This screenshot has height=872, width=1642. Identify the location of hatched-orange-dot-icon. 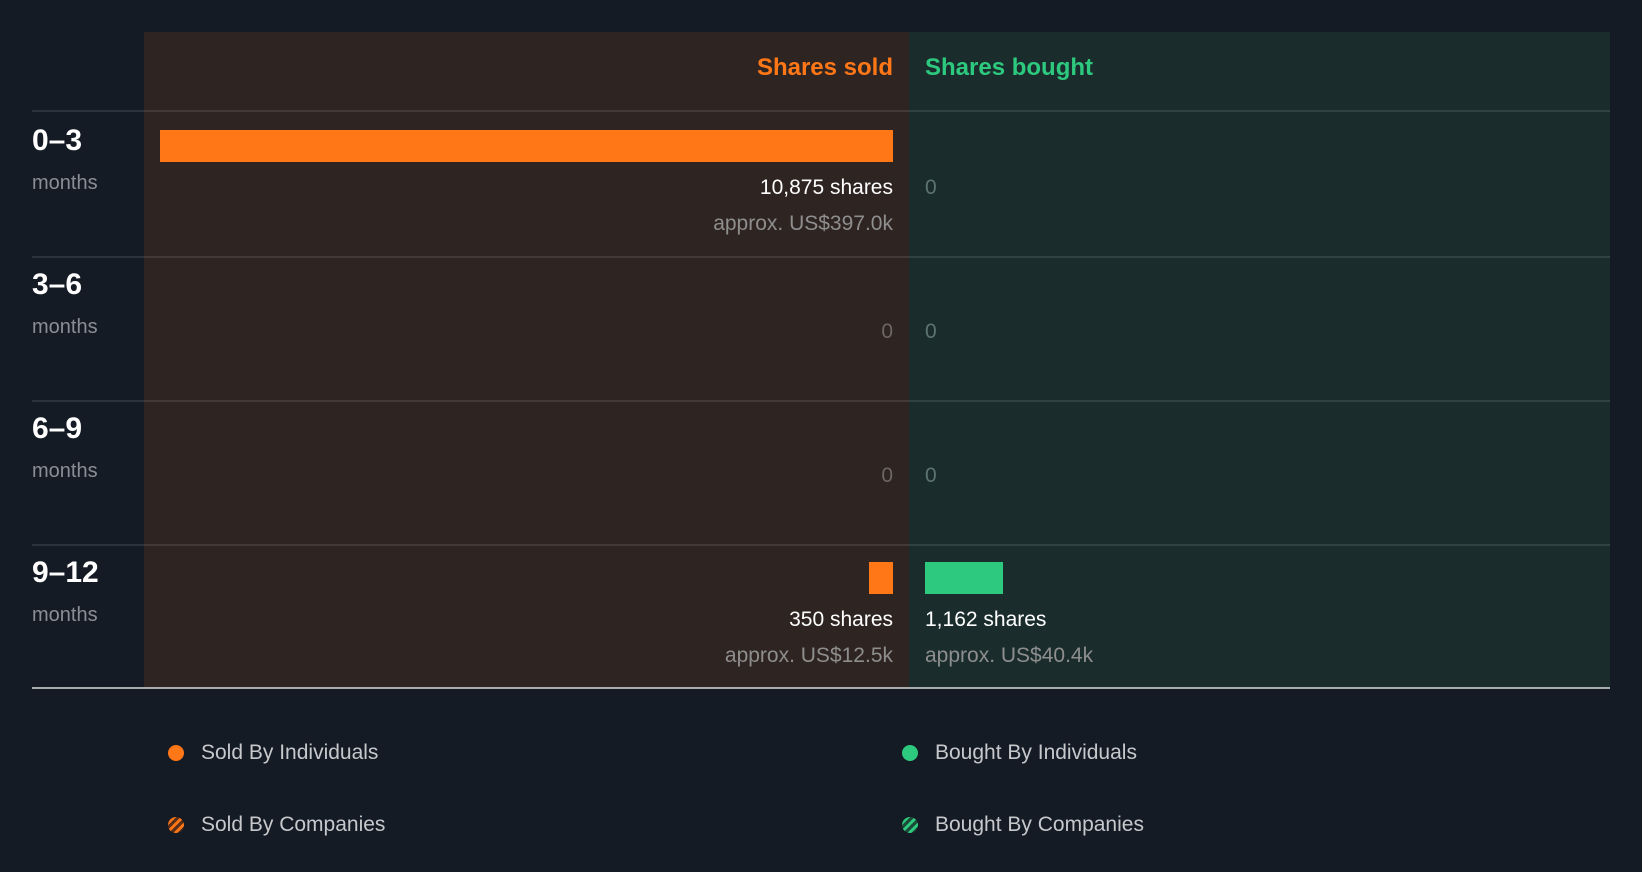
(176, 825).